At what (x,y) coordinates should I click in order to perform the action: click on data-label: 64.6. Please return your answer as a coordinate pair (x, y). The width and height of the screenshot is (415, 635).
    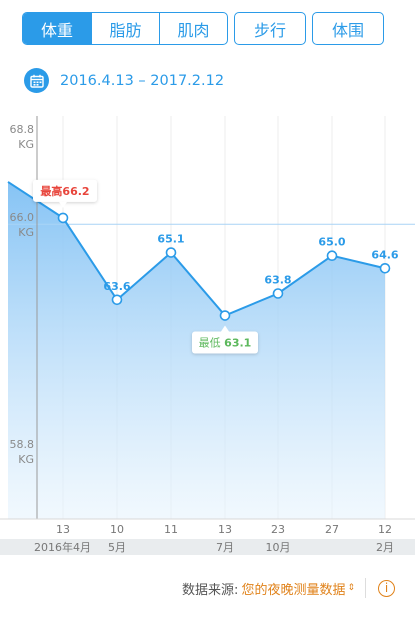
    Looking at the image, I should click on (384, 254).